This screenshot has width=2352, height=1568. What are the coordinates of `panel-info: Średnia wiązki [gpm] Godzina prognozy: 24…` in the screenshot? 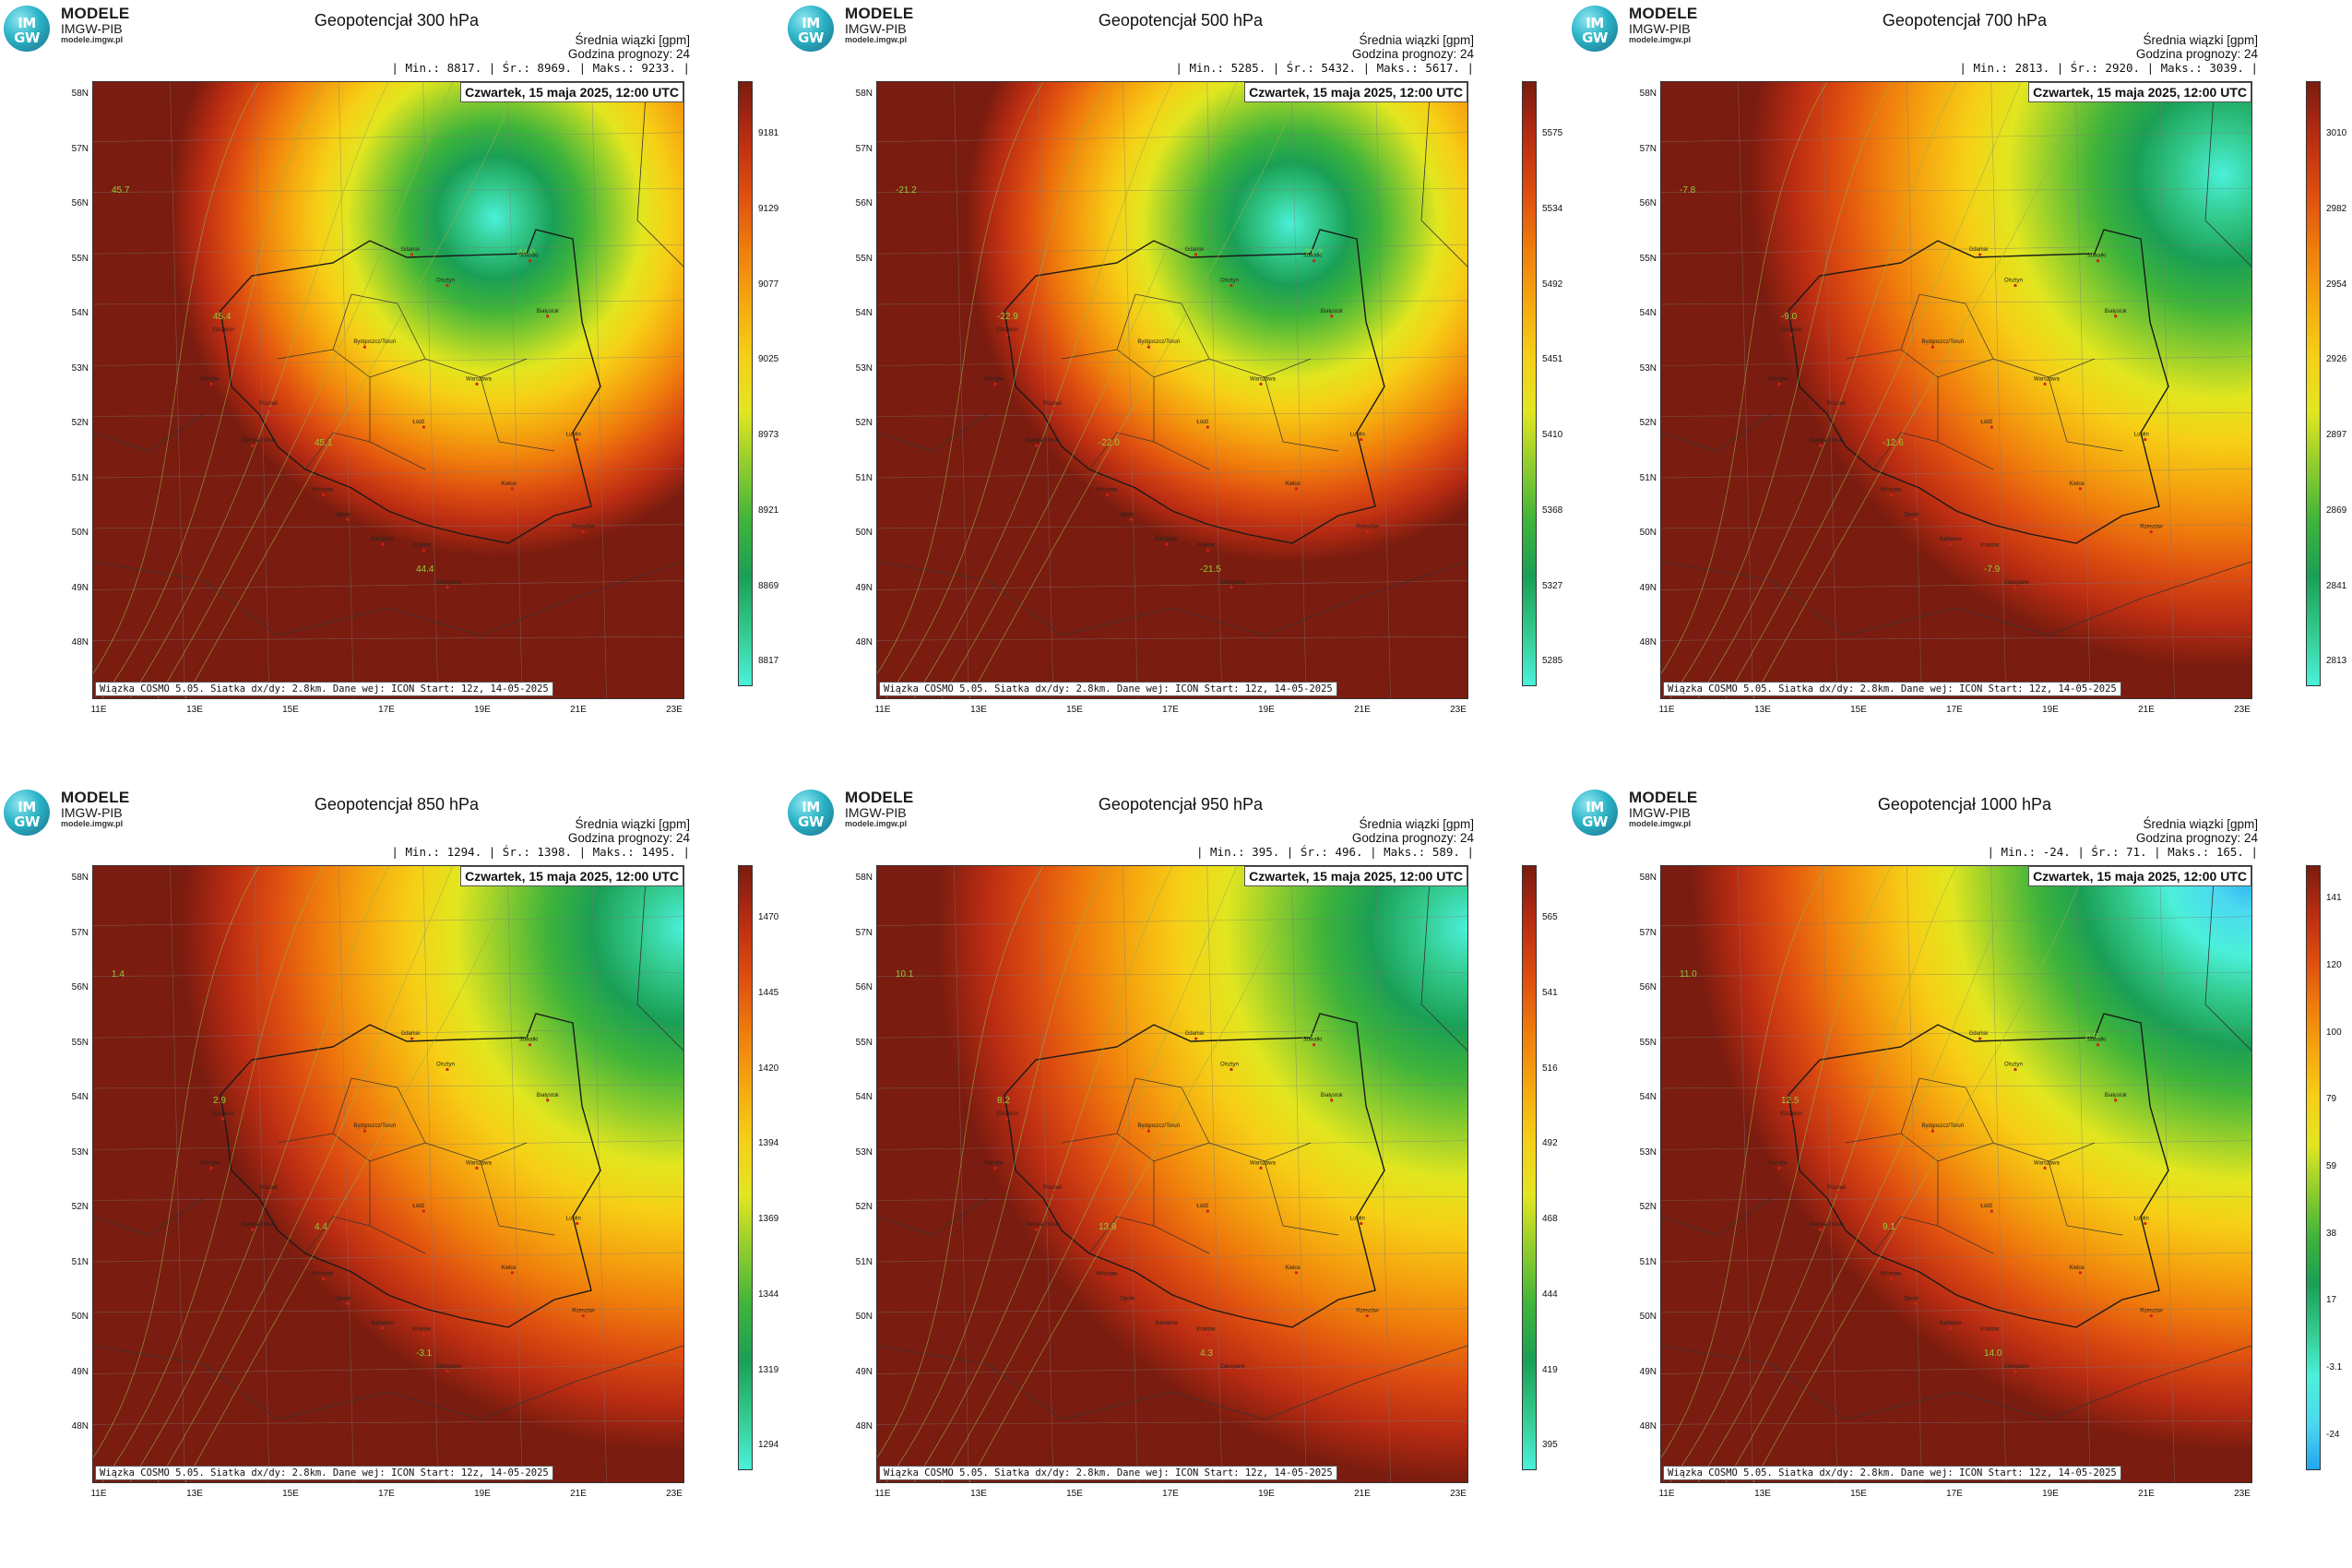 It's located at (2123, 838).